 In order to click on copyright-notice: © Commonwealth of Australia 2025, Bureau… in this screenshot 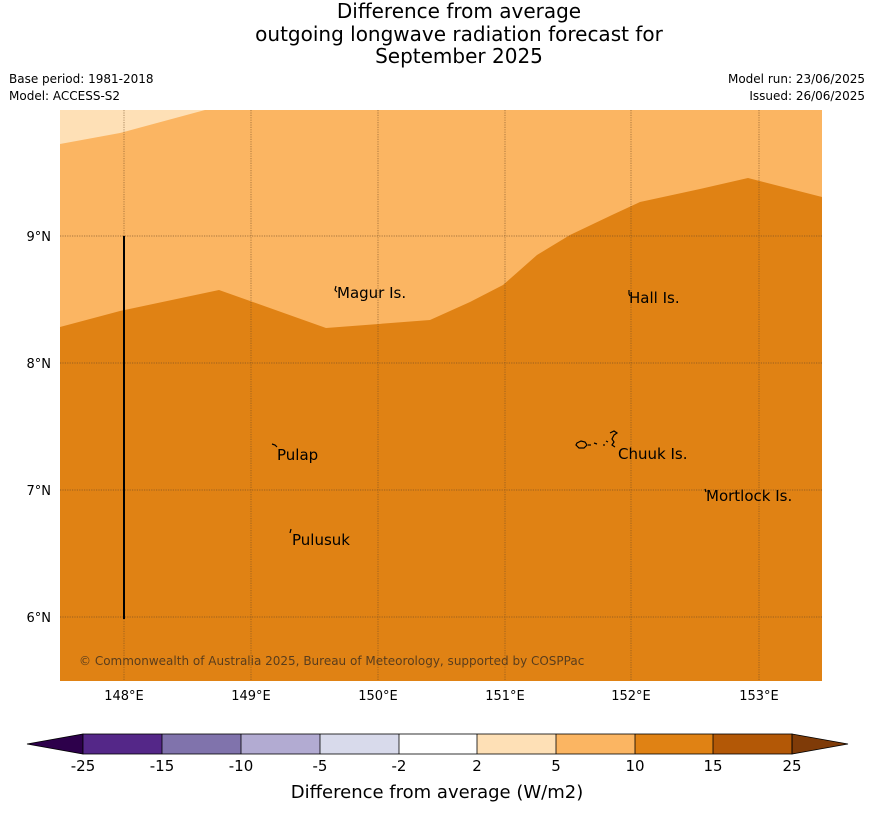, I will do `click(331, 661)`.